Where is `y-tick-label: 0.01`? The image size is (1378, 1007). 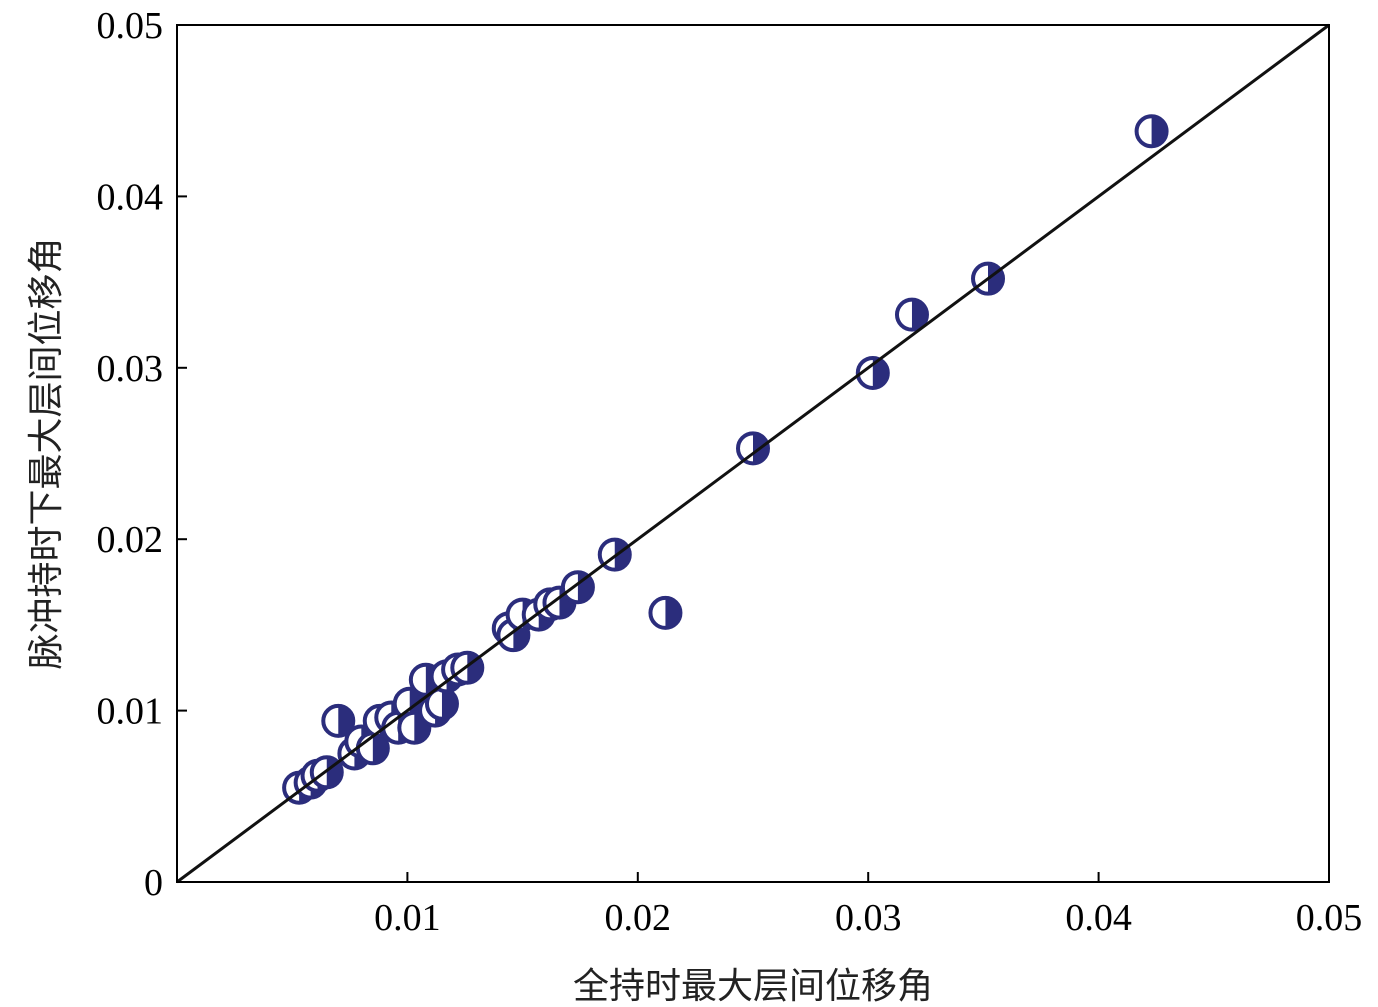 y-tick-label: 0.01 is located at coordinates (130, 712).